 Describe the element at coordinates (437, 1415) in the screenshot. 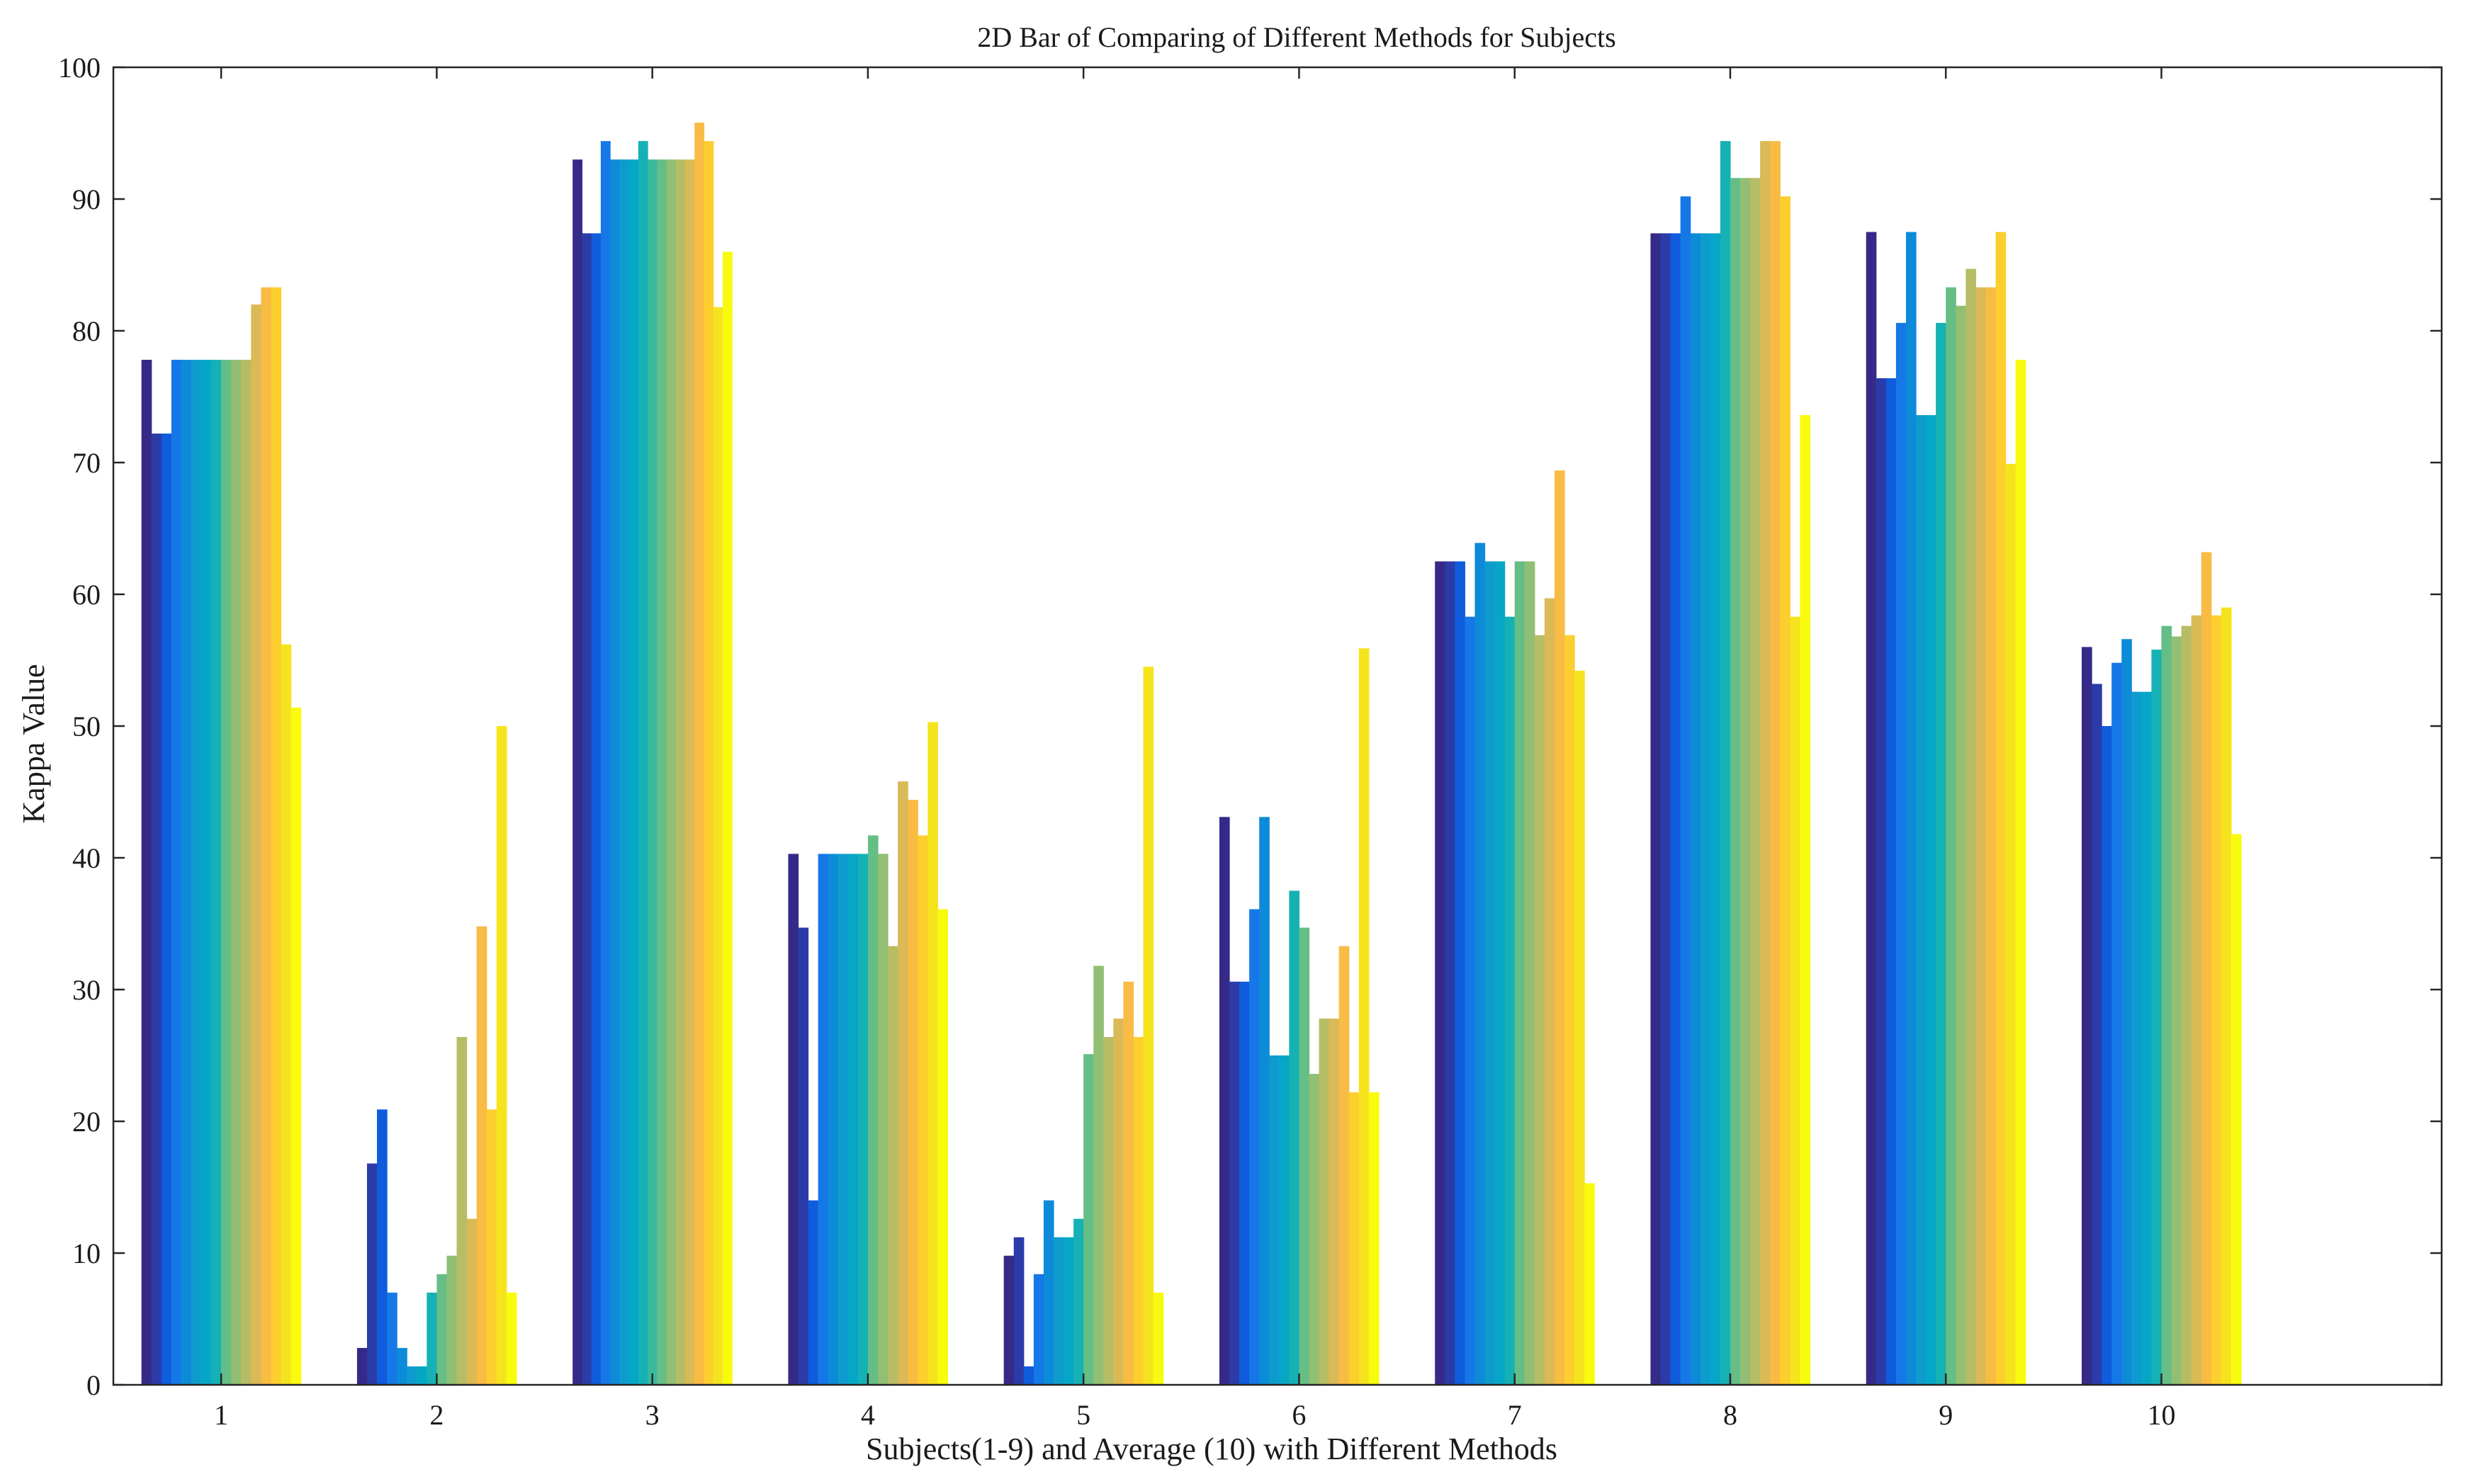

I see `x-tick-label: 2` at that location.